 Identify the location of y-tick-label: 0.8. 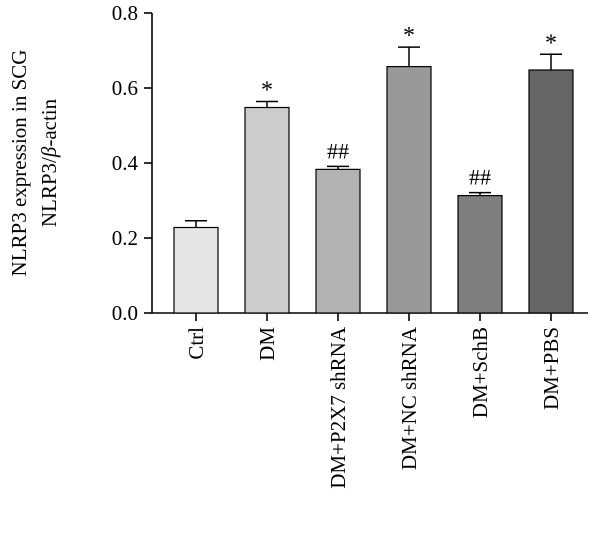
(125, 13).